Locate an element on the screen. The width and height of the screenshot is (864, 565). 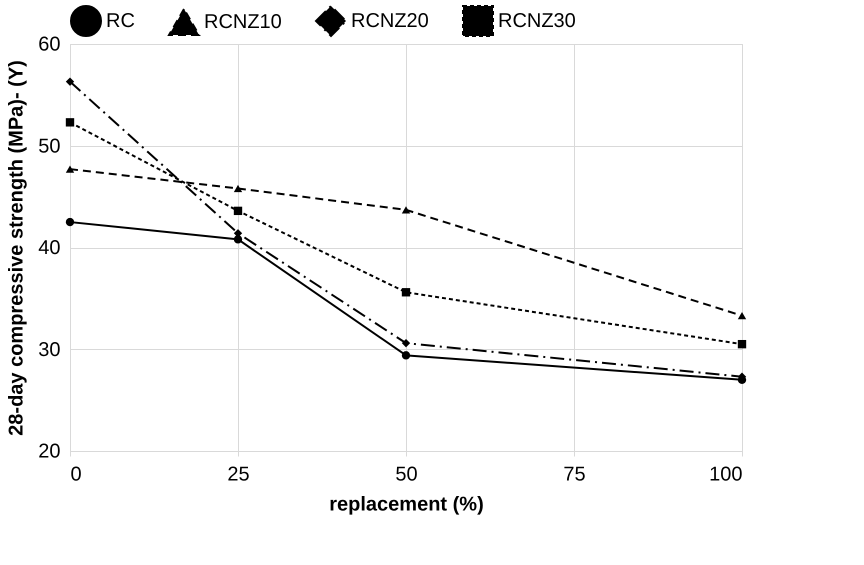
y-tick-label: 50 is located at coordinates (49, 146).